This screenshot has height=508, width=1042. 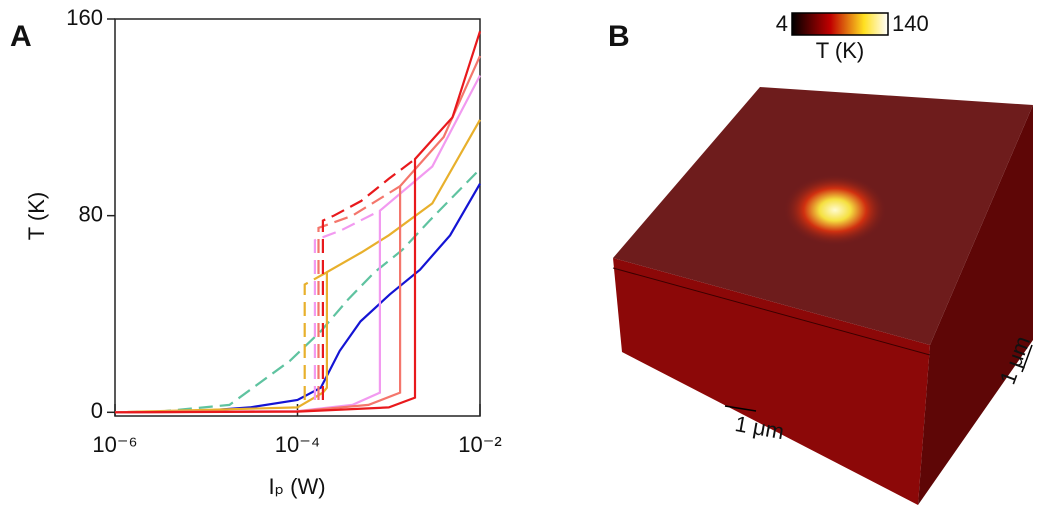 What do you see at coordinates (479, 444) in the screenshot?
I see `x-tick-label: 10⁻²` at bounding box center [479, 444].